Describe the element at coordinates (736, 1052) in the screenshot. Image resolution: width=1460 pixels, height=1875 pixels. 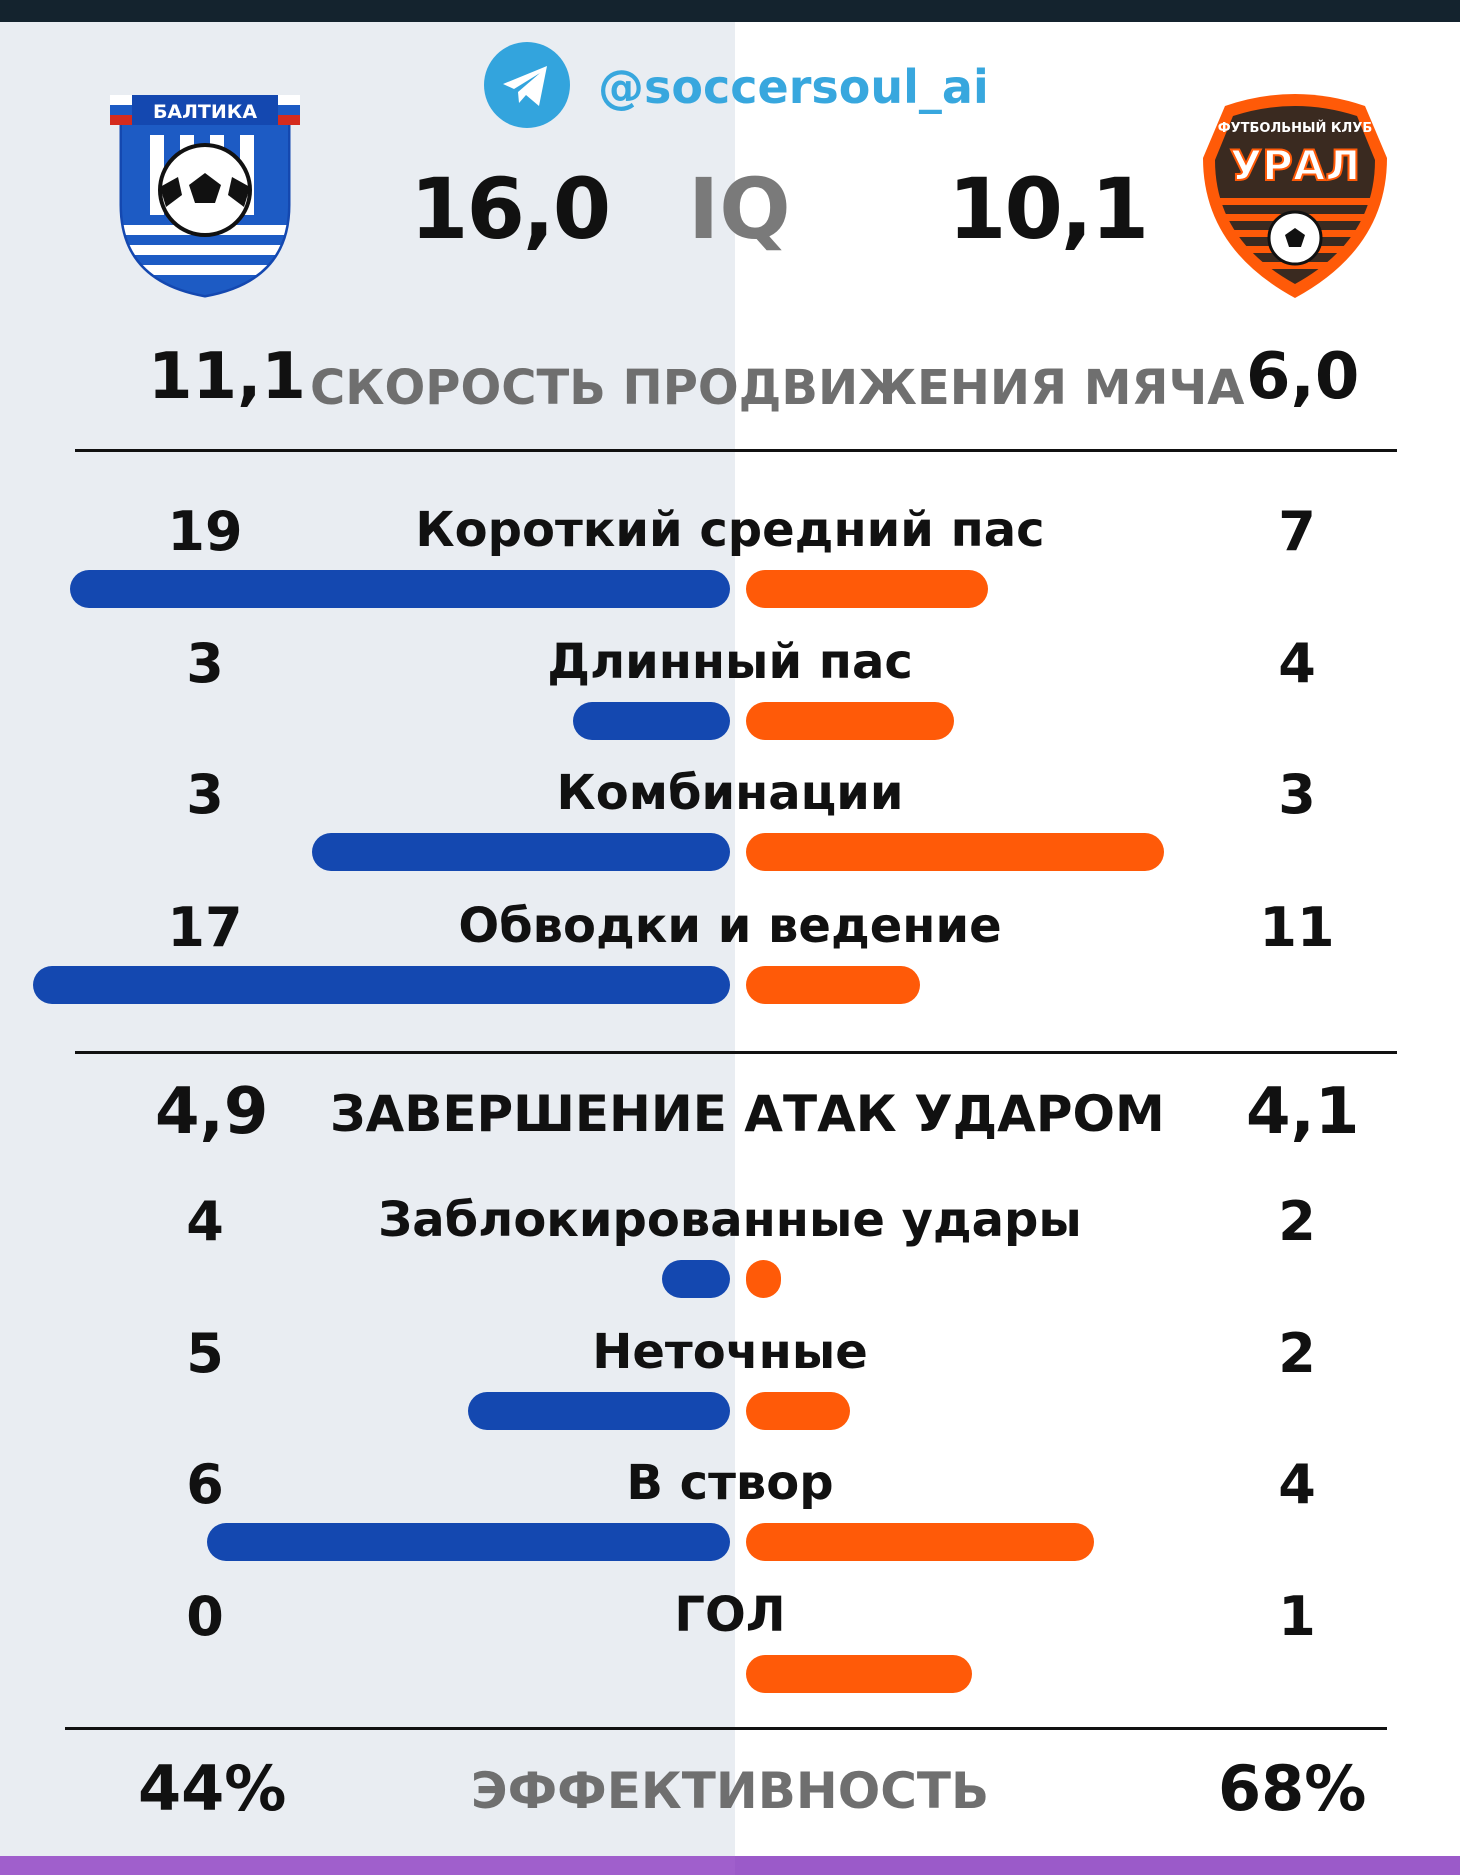
I see `section2-divider` at that location.